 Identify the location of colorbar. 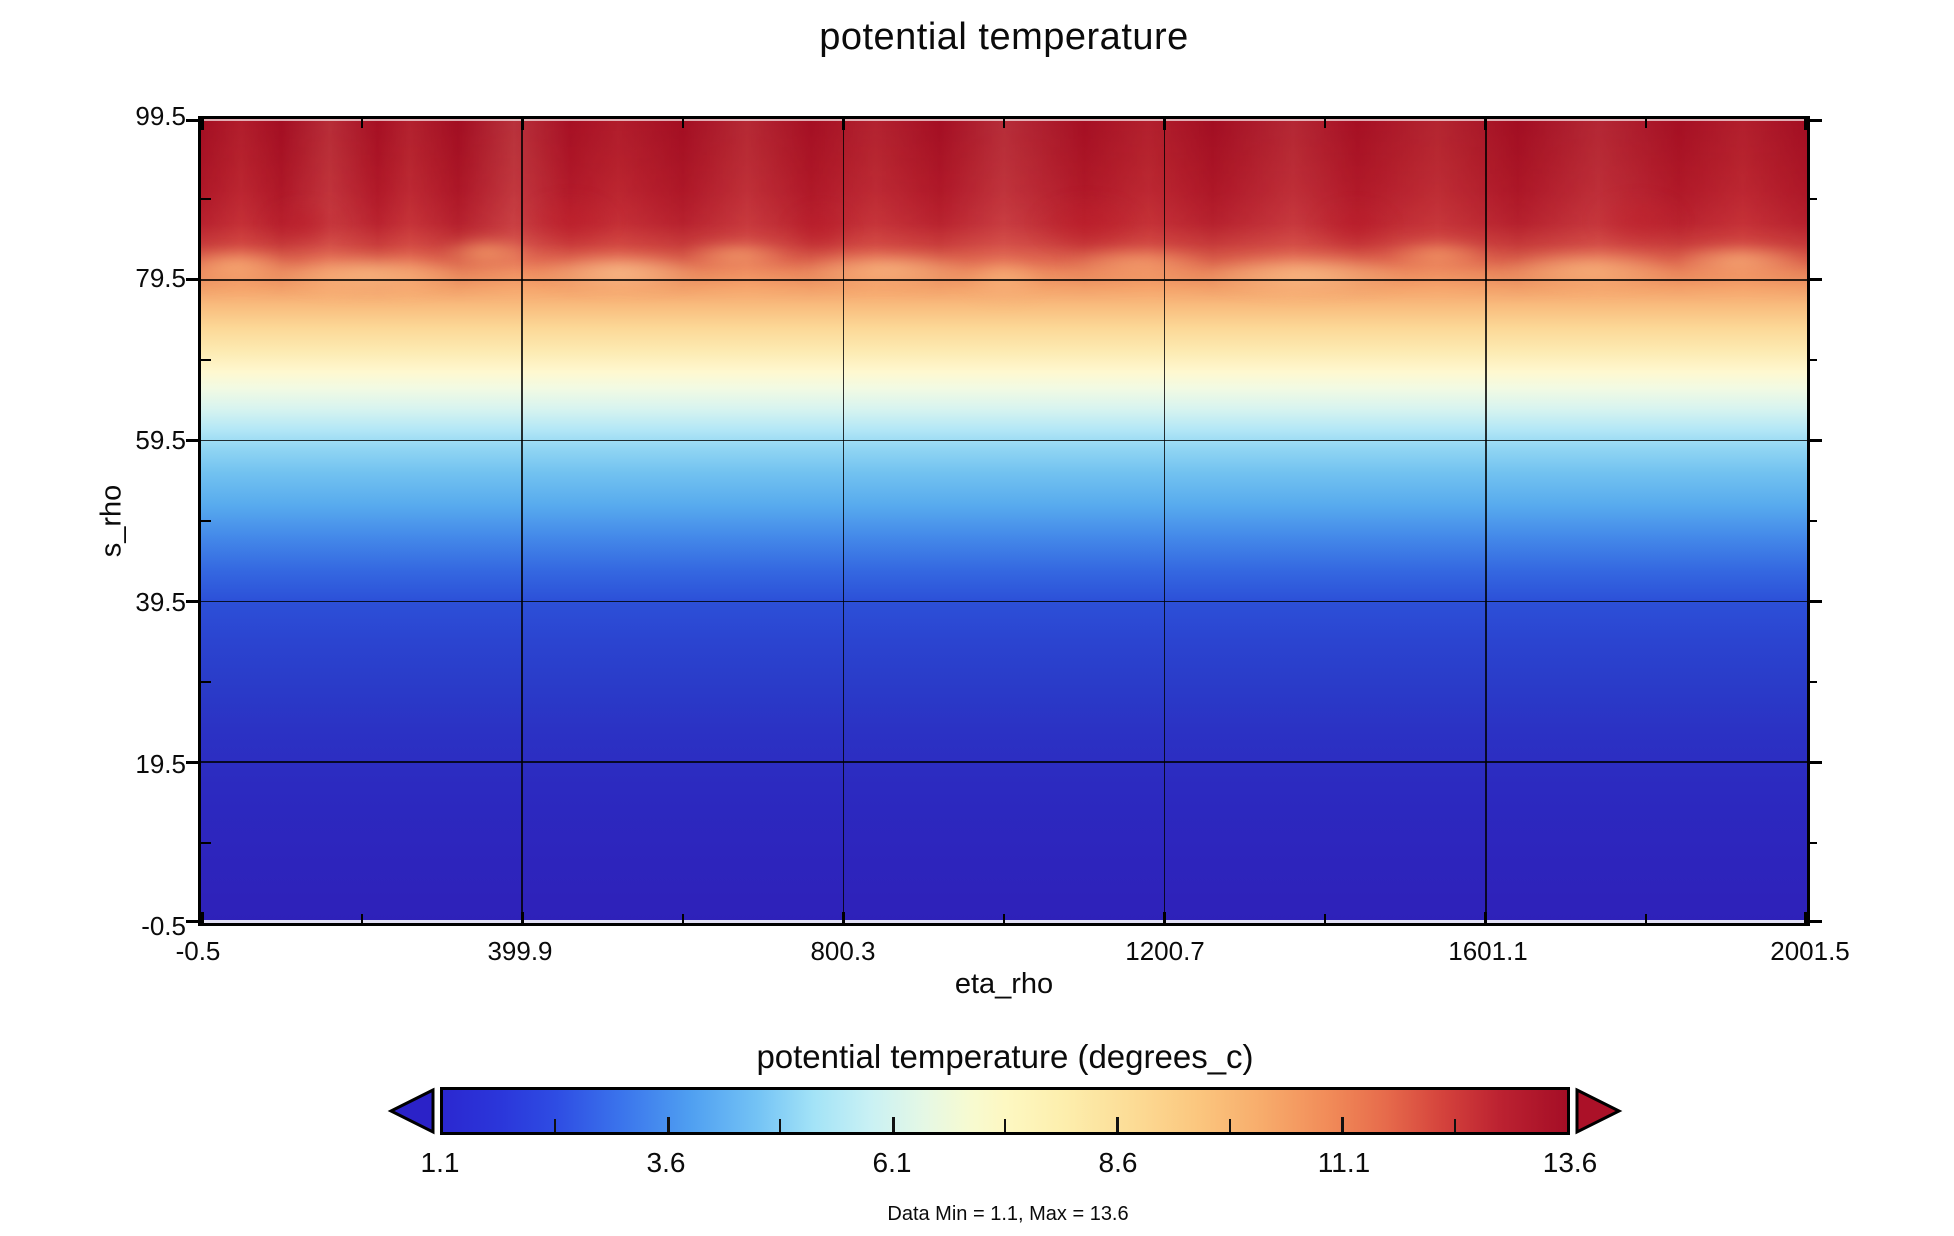
(1005, 1111).